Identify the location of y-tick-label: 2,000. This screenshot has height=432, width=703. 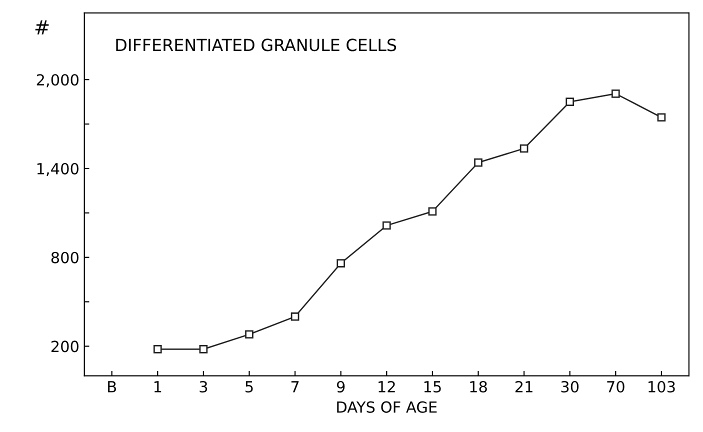
(57, 81).